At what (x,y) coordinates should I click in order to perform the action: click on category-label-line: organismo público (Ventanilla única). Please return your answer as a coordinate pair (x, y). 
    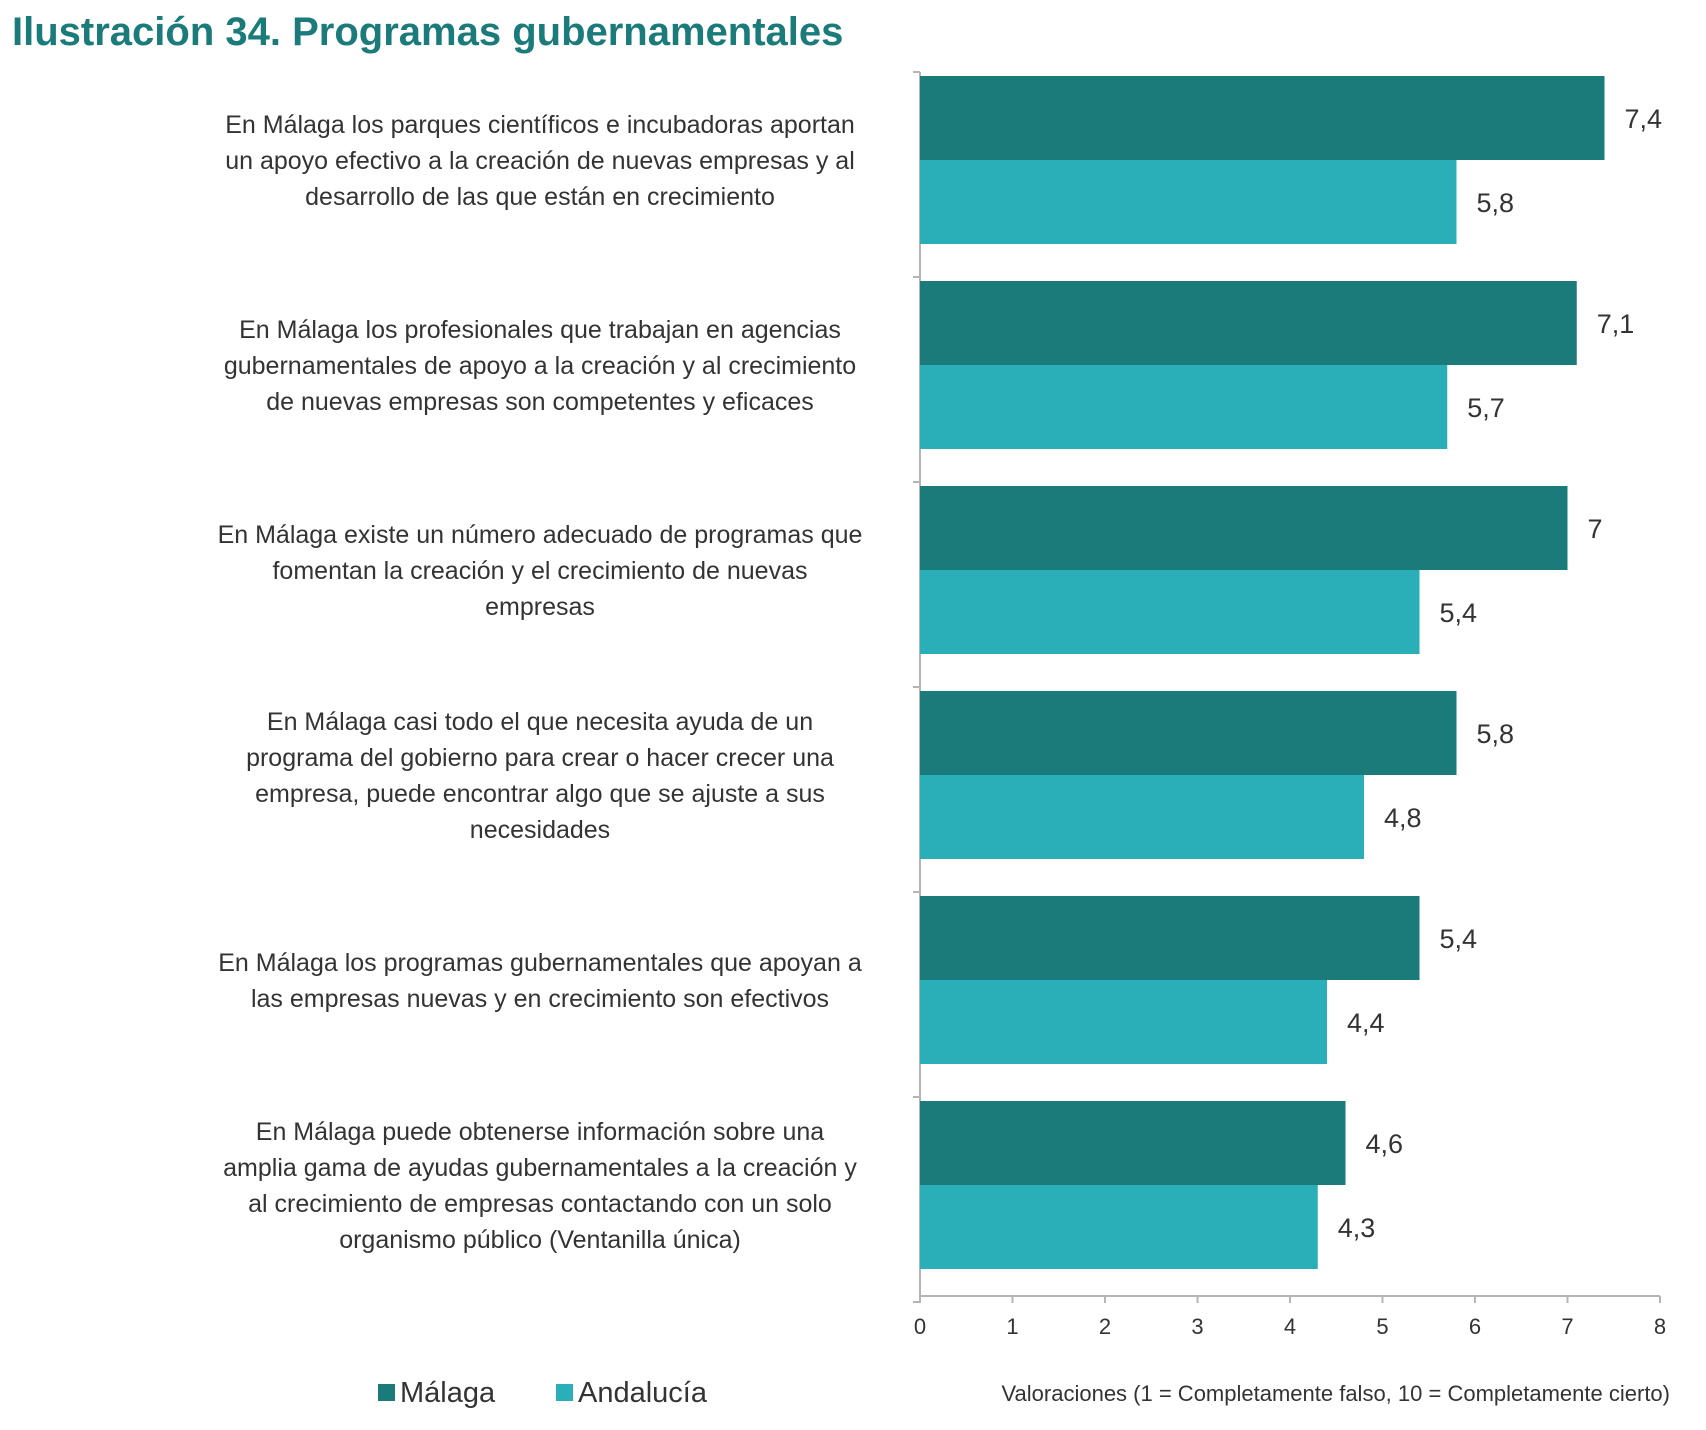
    Looking at the image, I should click on (540, 1240).